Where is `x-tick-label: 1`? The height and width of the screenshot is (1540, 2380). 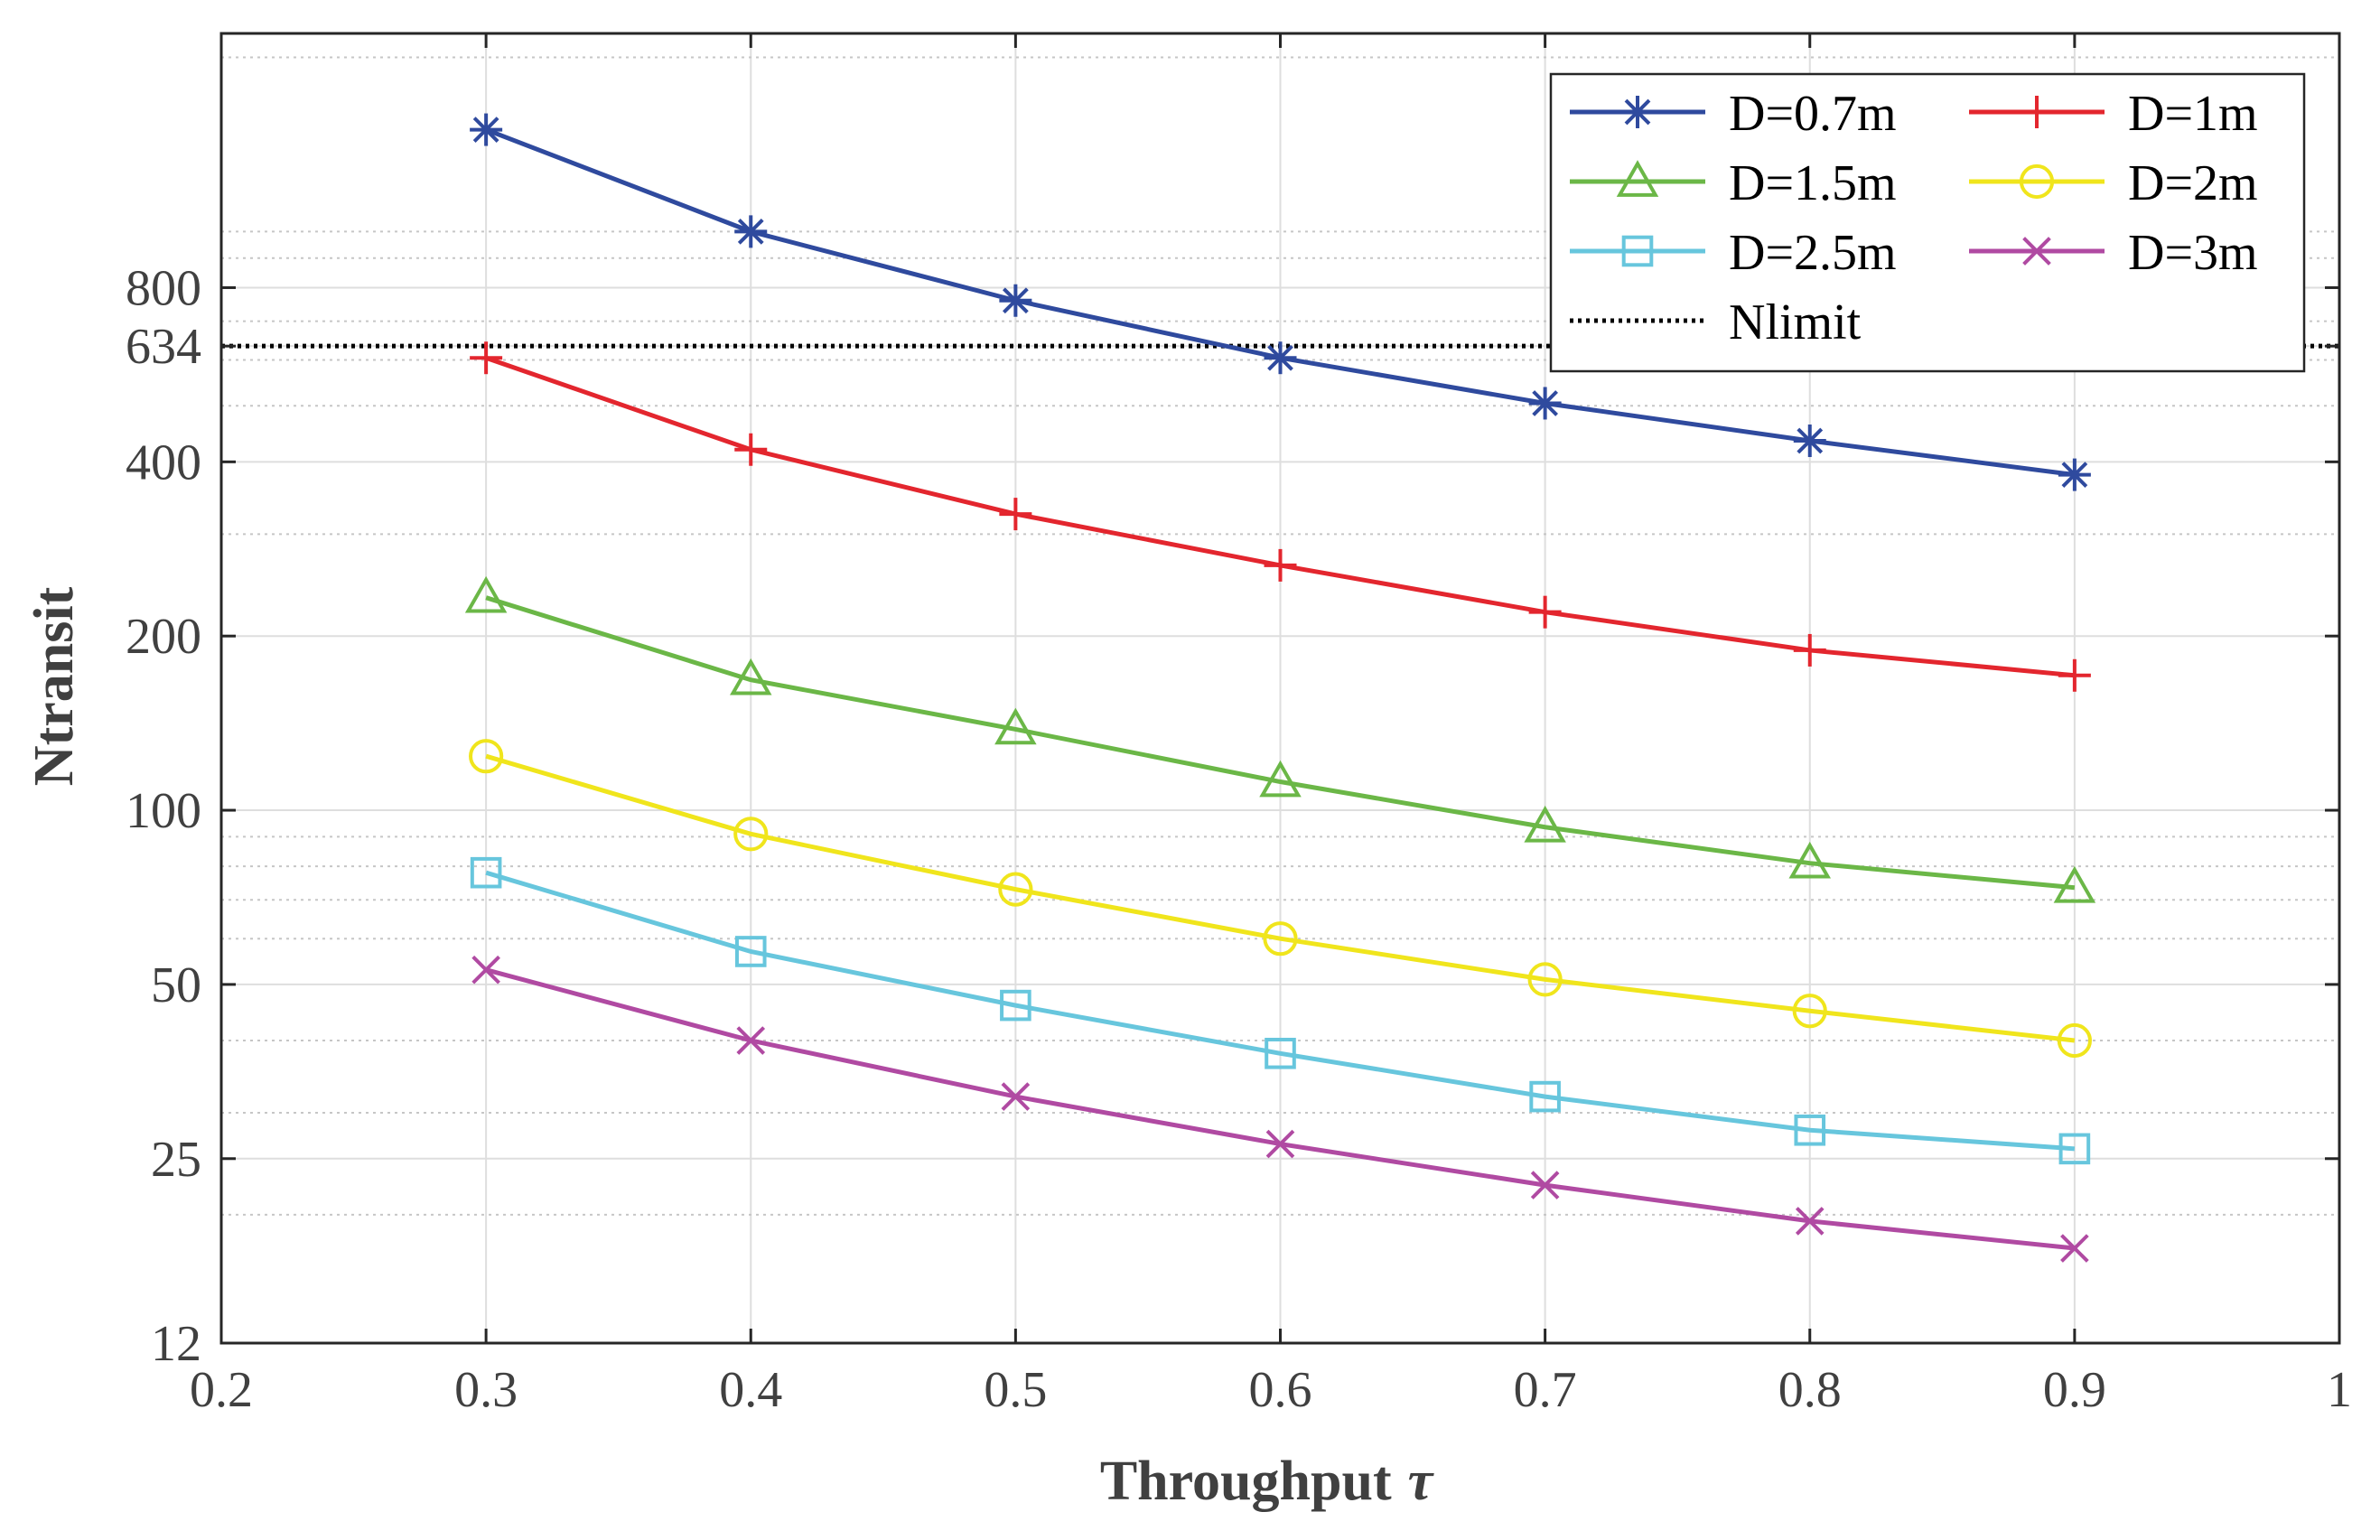 x-tick-label: 1 is located at coordinates (2339, 1390).